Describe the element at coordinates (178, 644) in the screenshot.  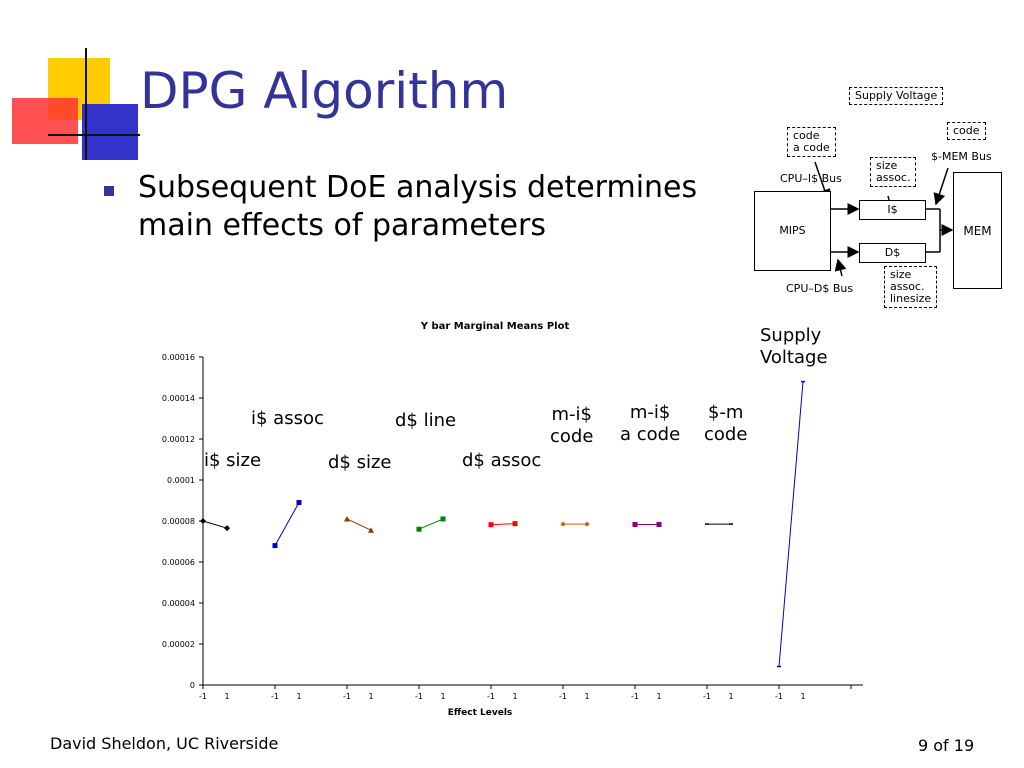
I see `y-tick-label: 0.00002` at that location.